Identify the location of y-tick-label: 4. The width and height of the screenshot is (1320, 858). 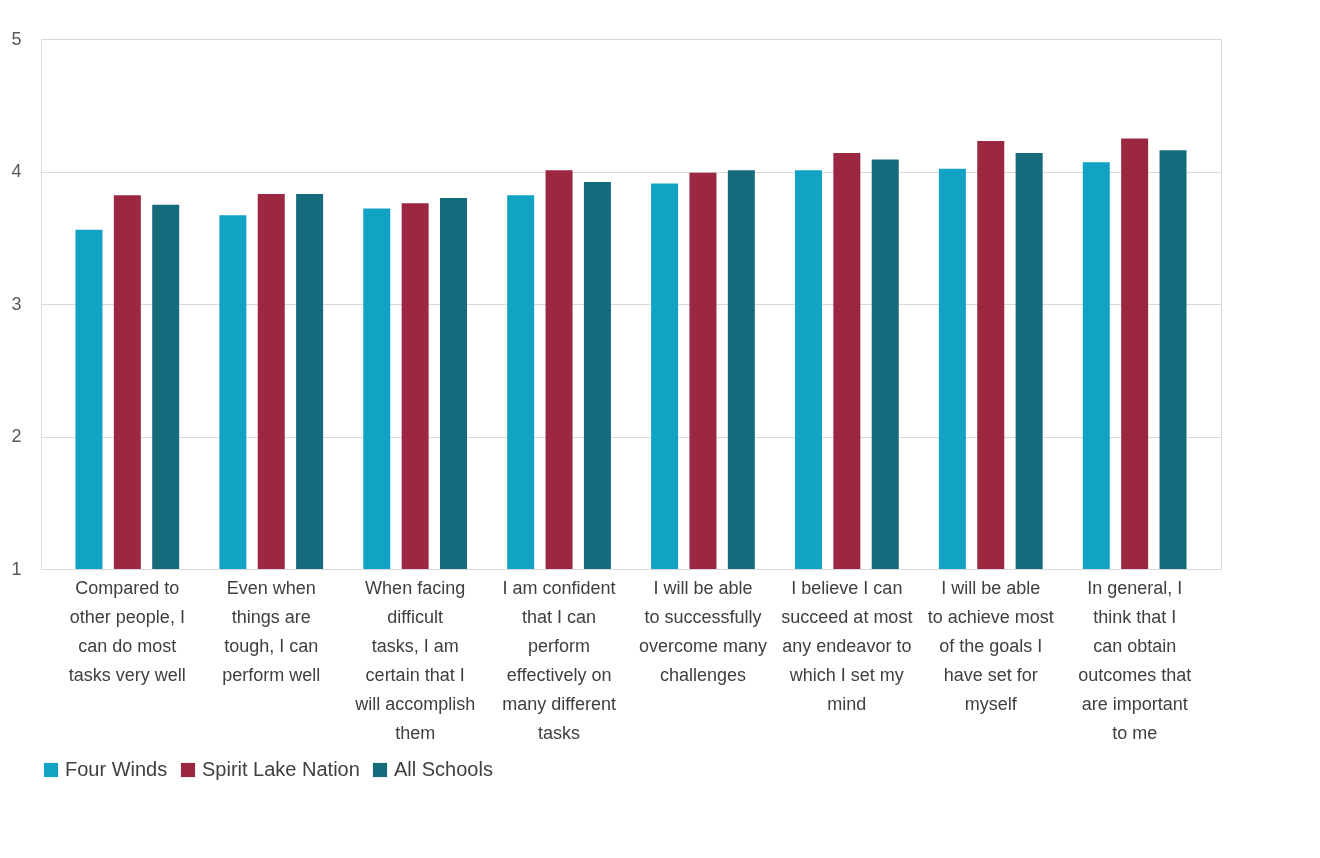
(16, 171).